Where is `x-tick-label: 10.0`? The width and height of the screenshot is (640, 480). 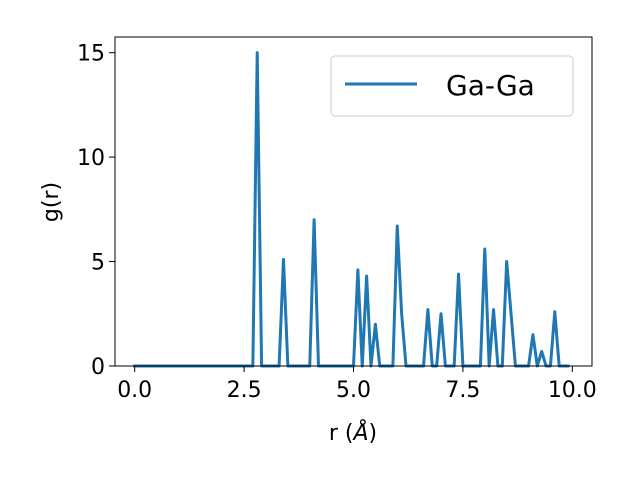 x-tick-label: 10.0 is located at coordinates (572, 390).